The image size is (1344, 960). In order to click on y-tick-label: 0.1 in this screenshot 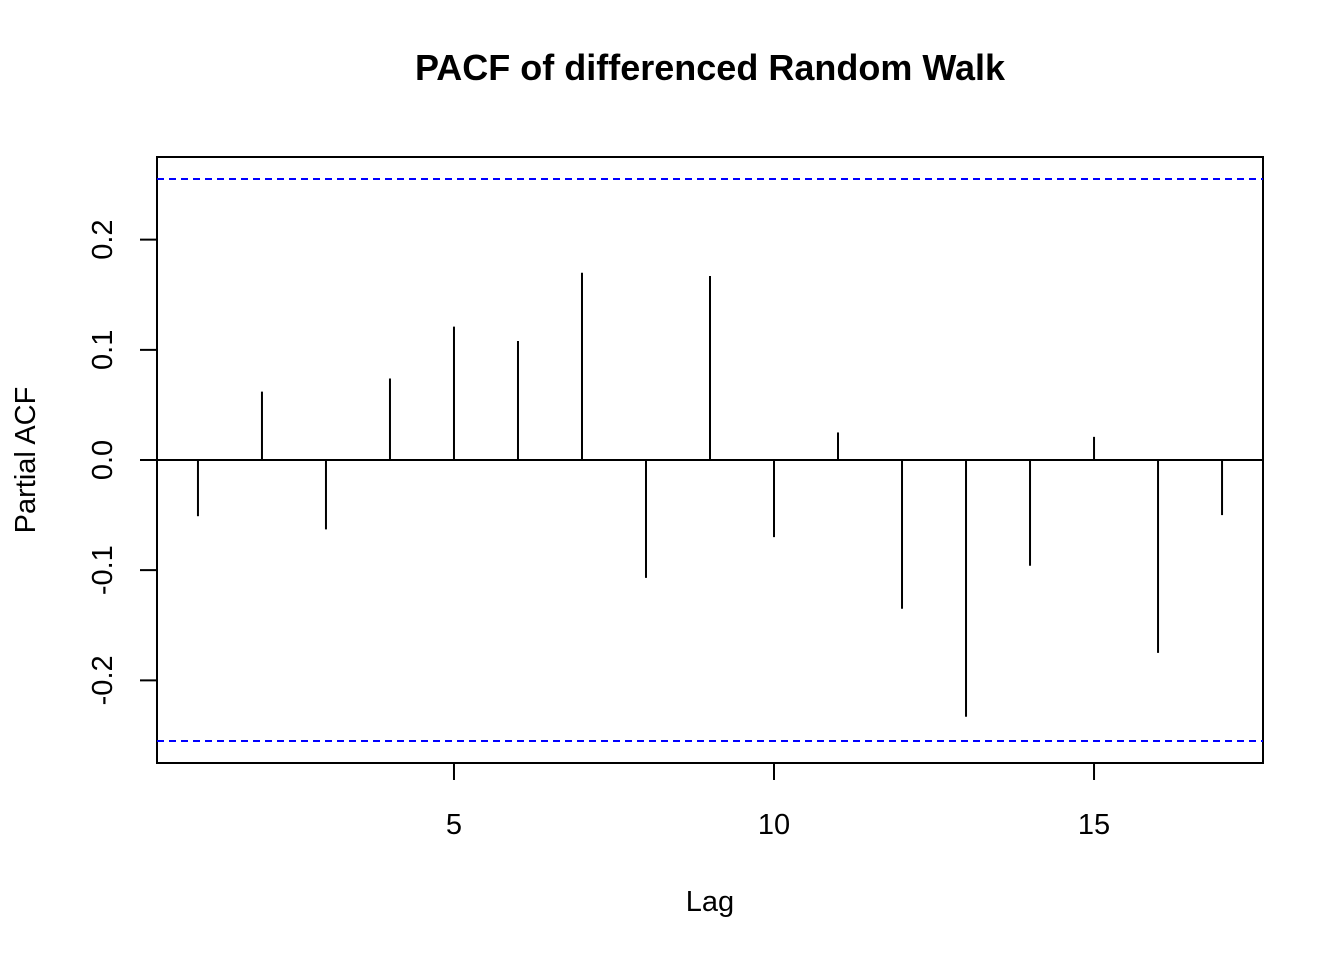, I will do `click(103, 350)`.